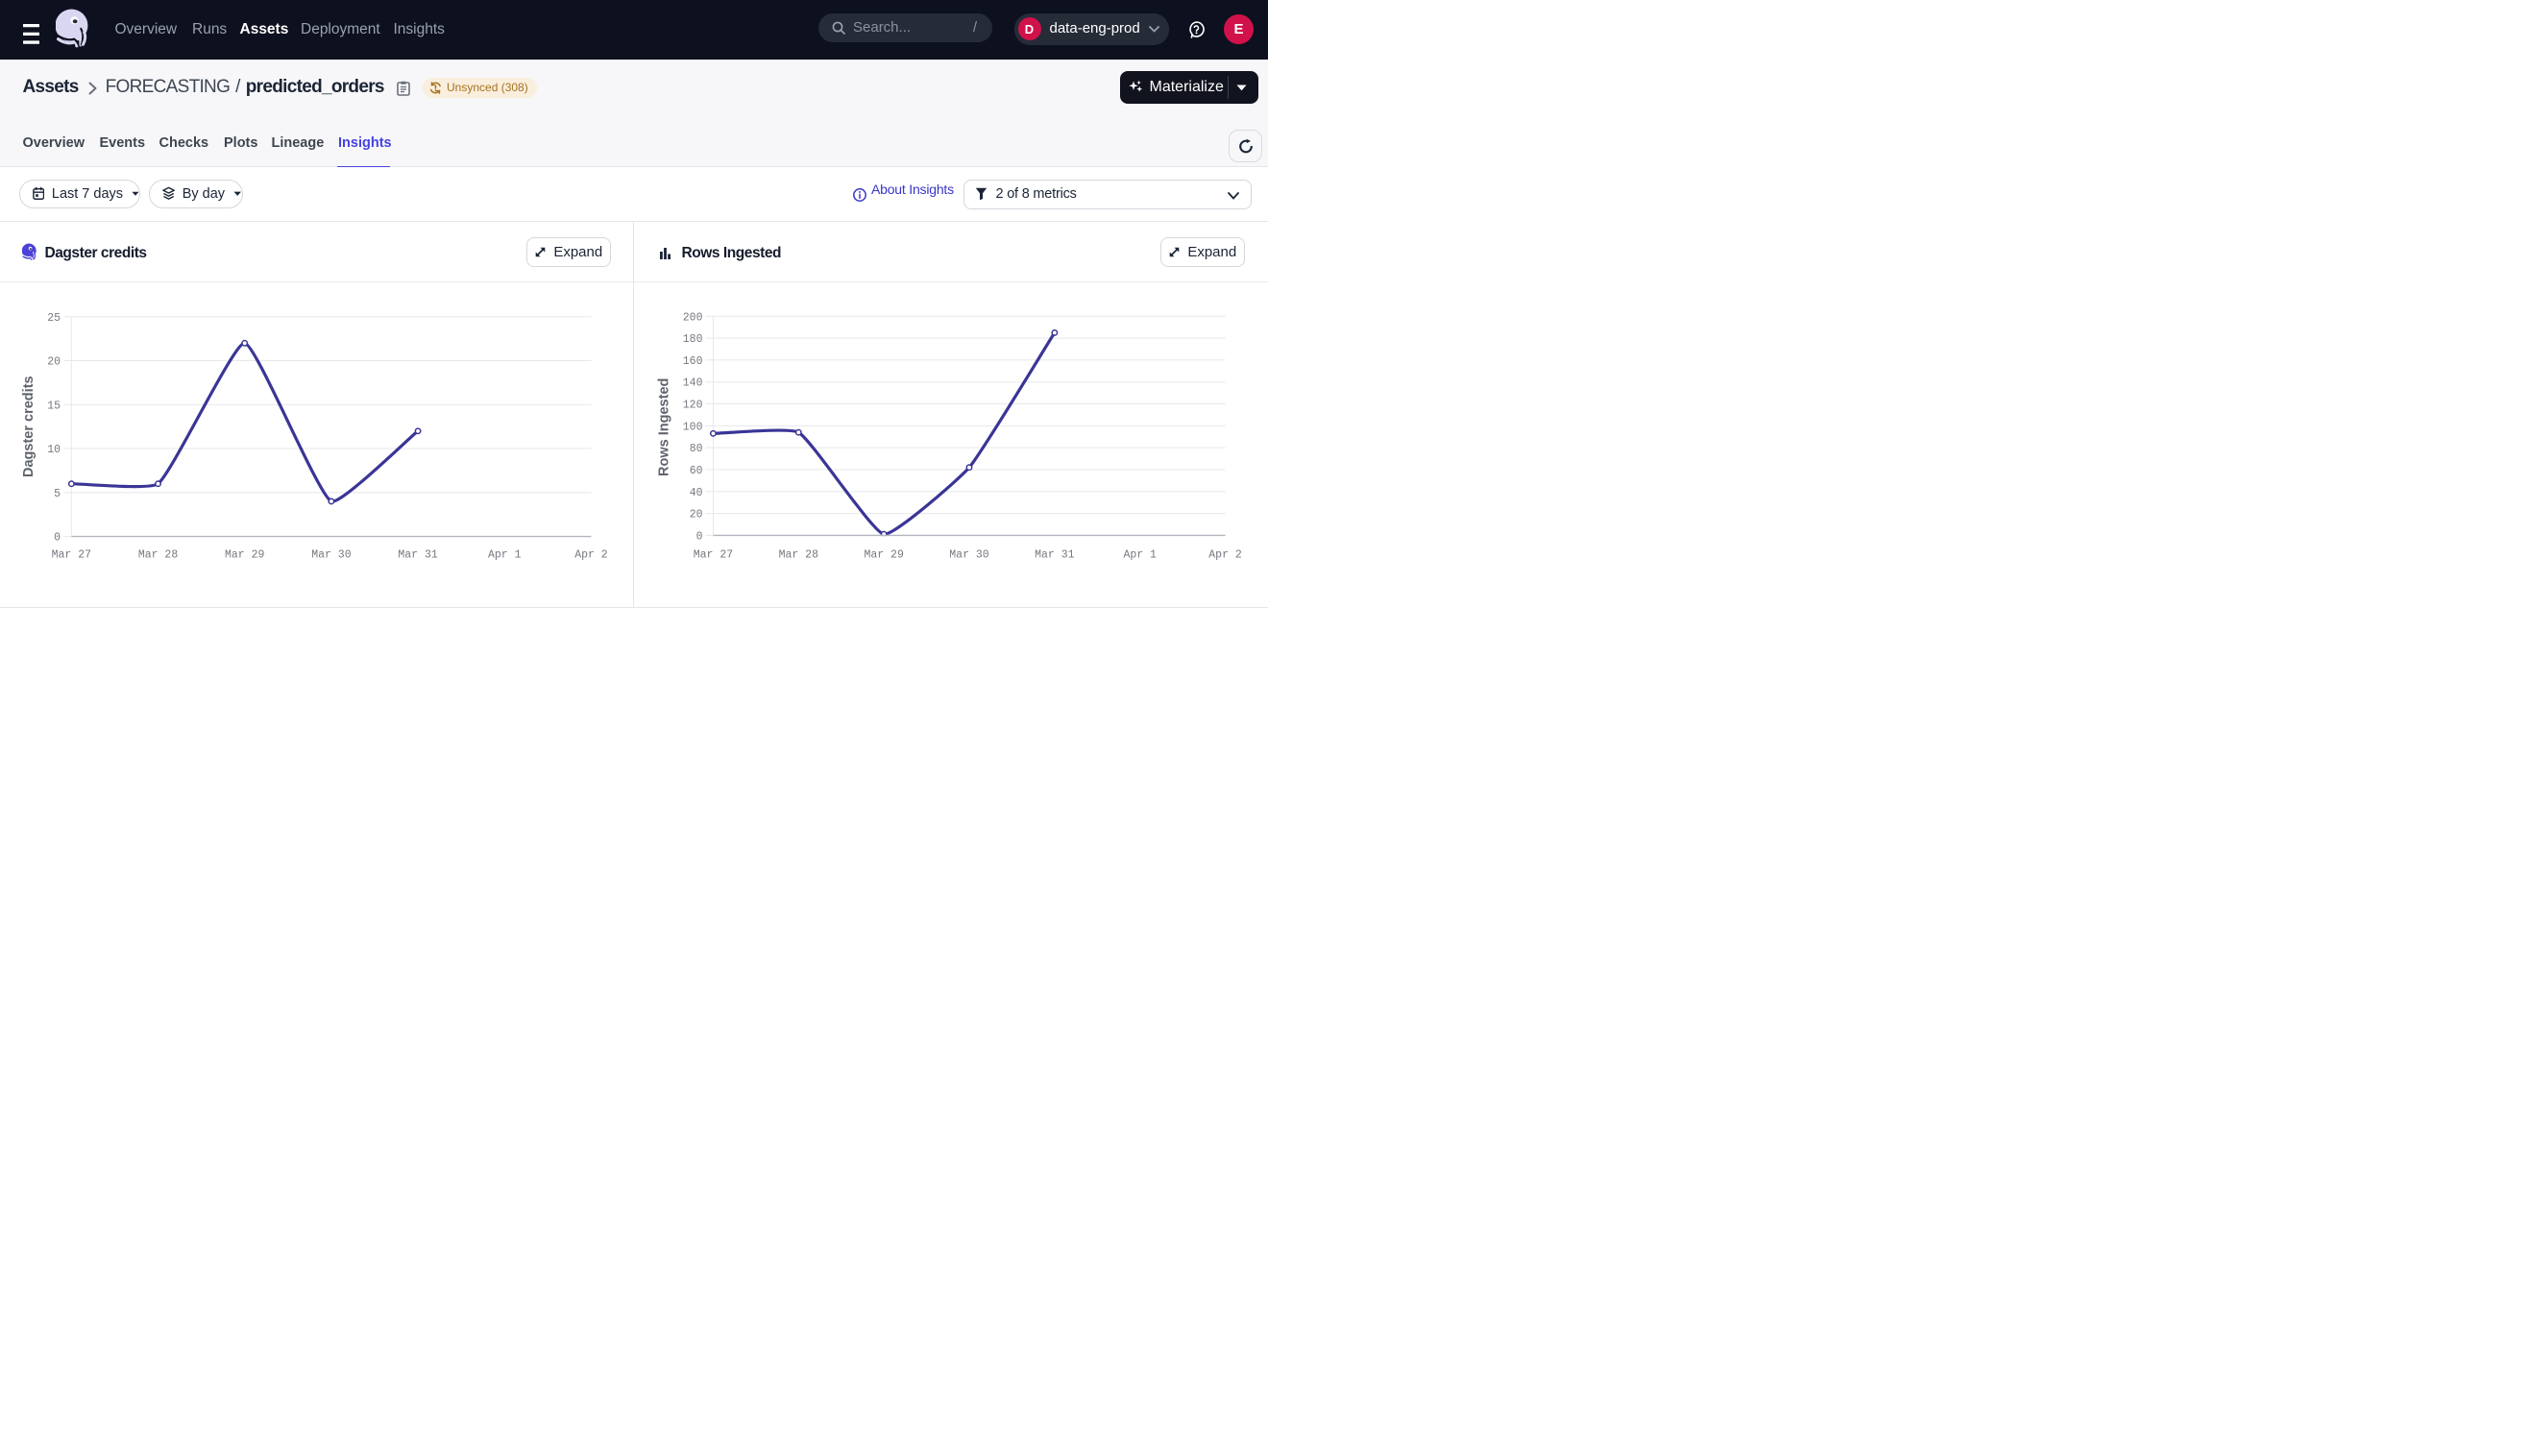 The width and height of the screenshot is (2536, 1456). Describe the element at coordinates (664, 427) in the screenshot. I see `svg-text: Rows Ingested` at that location.